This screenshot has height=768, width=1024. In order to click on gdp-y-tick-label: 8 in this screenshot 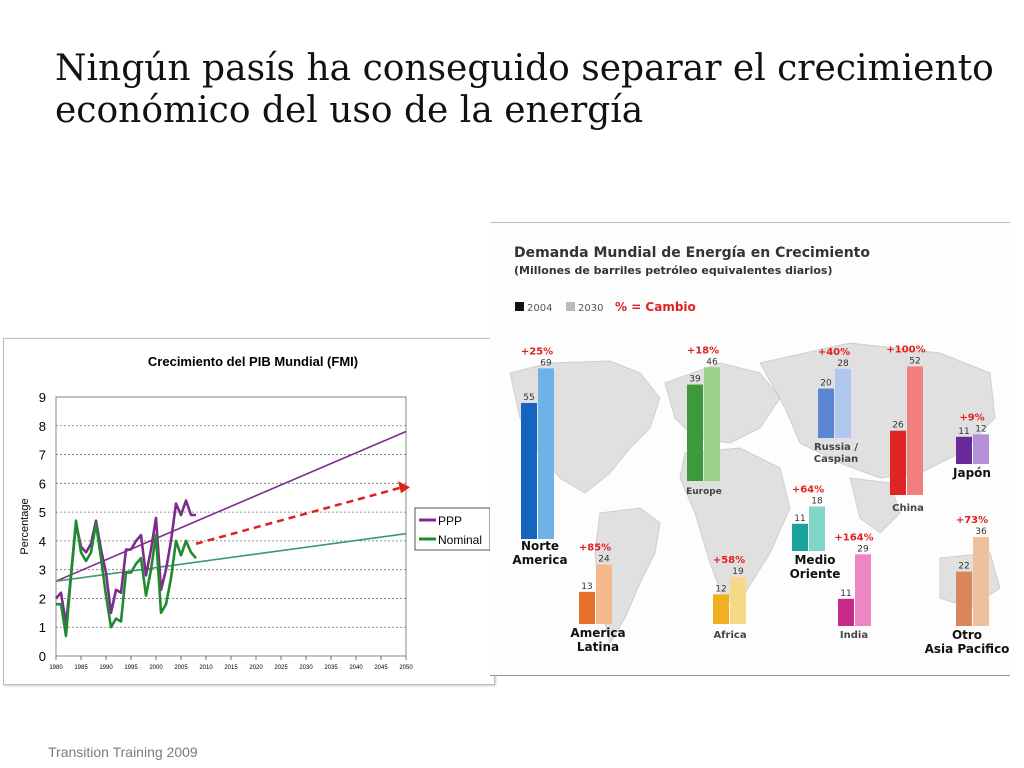, I will do `click(42, 426)`.